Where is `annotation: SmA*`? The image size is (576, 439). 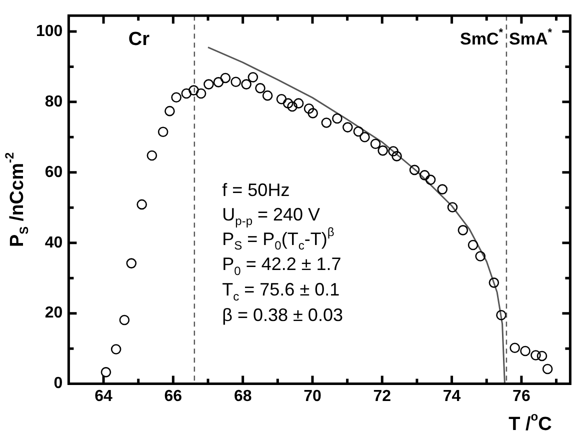 annotation: SmA* is located at coordinates (531, 38).